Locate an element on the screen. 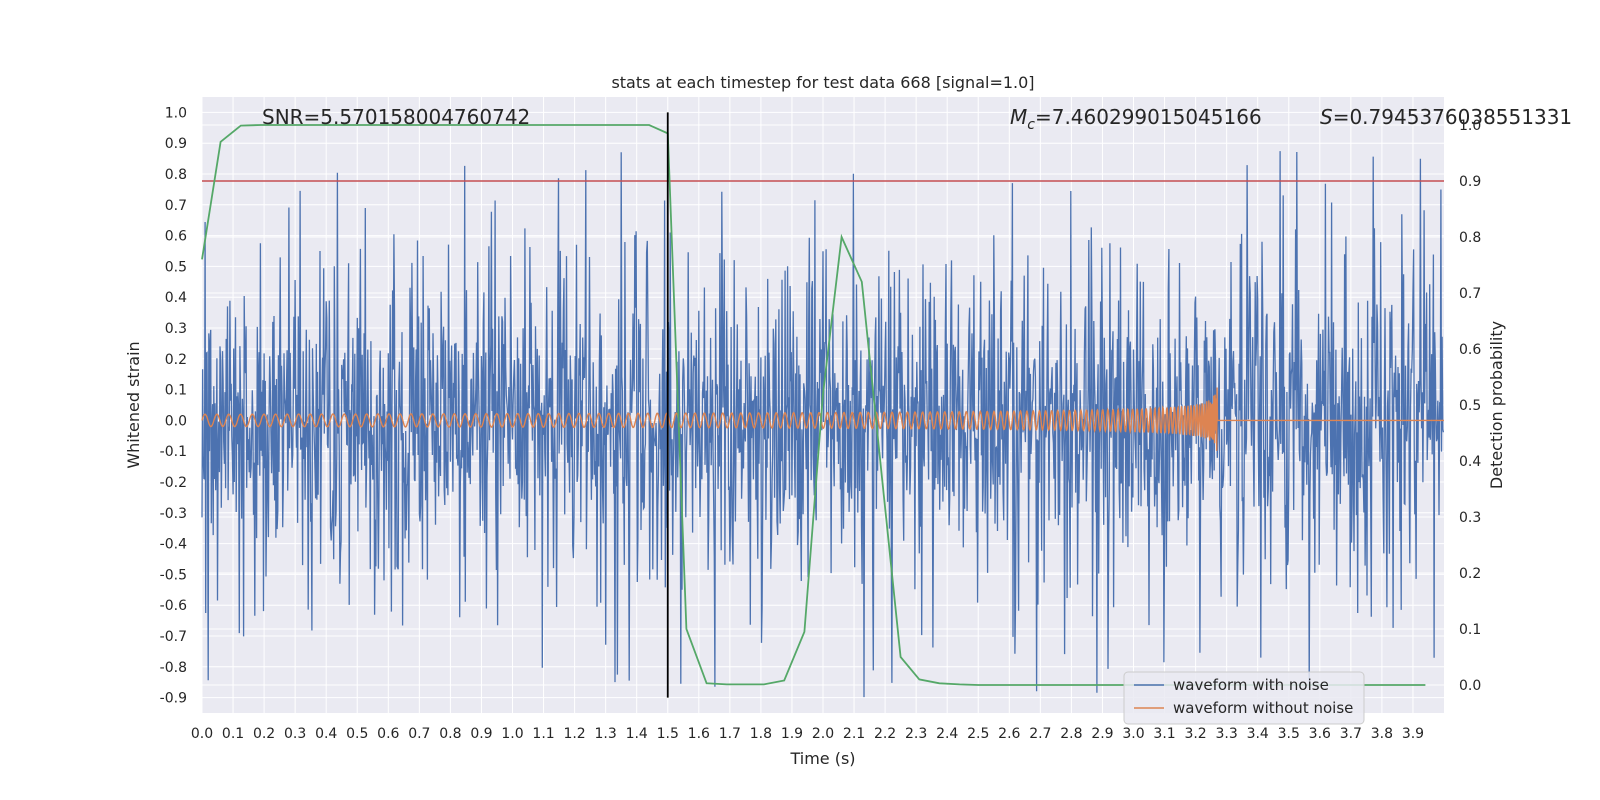  x-tick-label: 1.1 is located at coordinates (543, 734).